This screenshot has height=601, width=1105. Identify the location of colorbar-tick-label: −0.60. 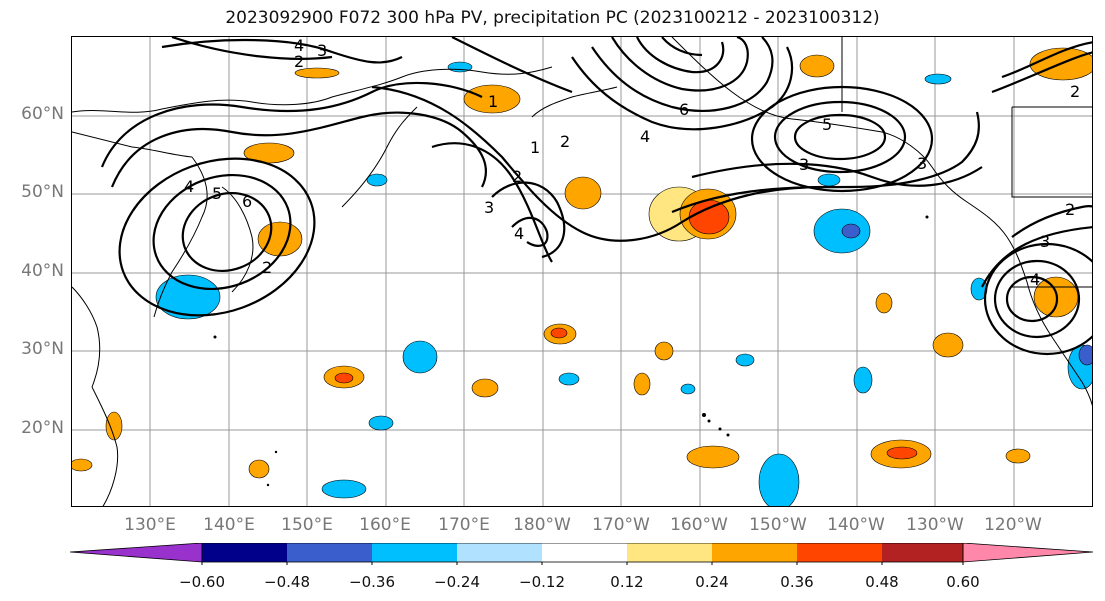
(202, 582).